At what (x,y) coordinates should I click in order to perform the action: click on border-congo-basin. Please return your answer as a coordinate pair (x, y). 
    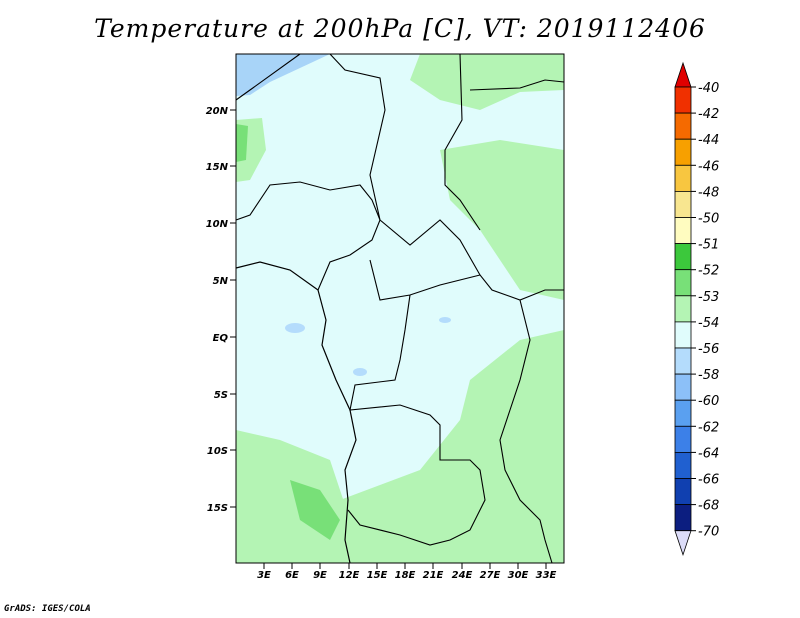
    Looking at the image, I should click on (416, 402).